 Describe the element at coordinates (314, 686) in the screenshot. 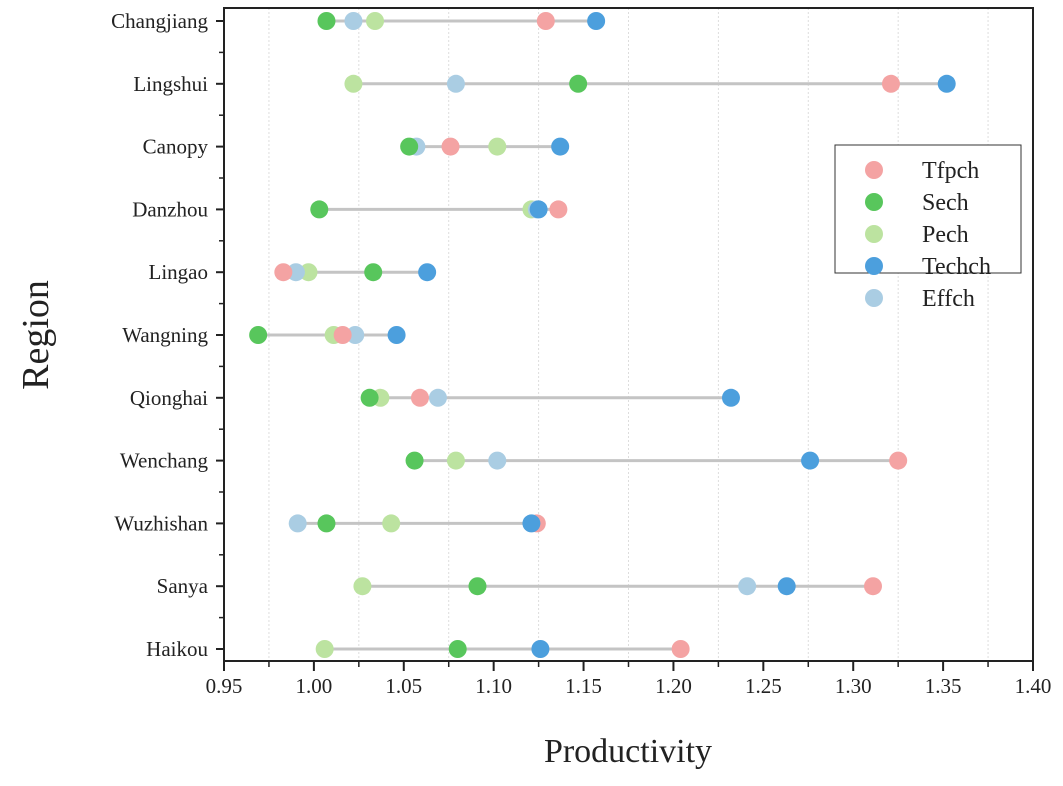

I see `x-tick-label: 1.00` at that location.